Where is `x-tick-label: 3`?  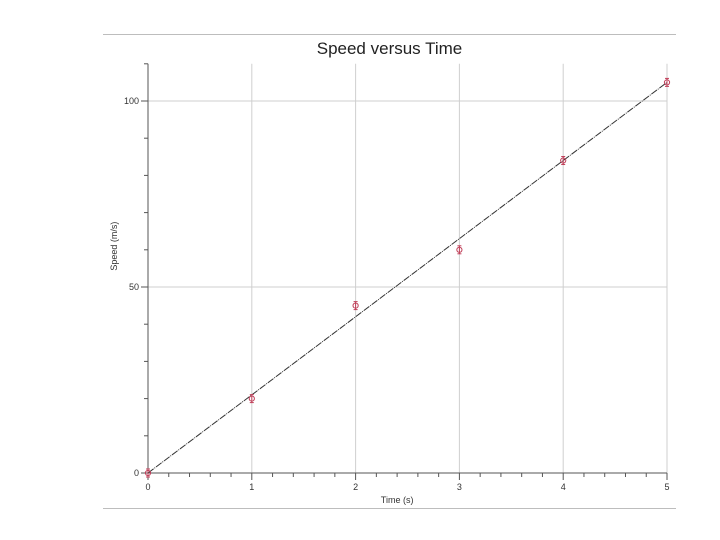 x-tick-label: 3 is located at coordinates (459, 487).